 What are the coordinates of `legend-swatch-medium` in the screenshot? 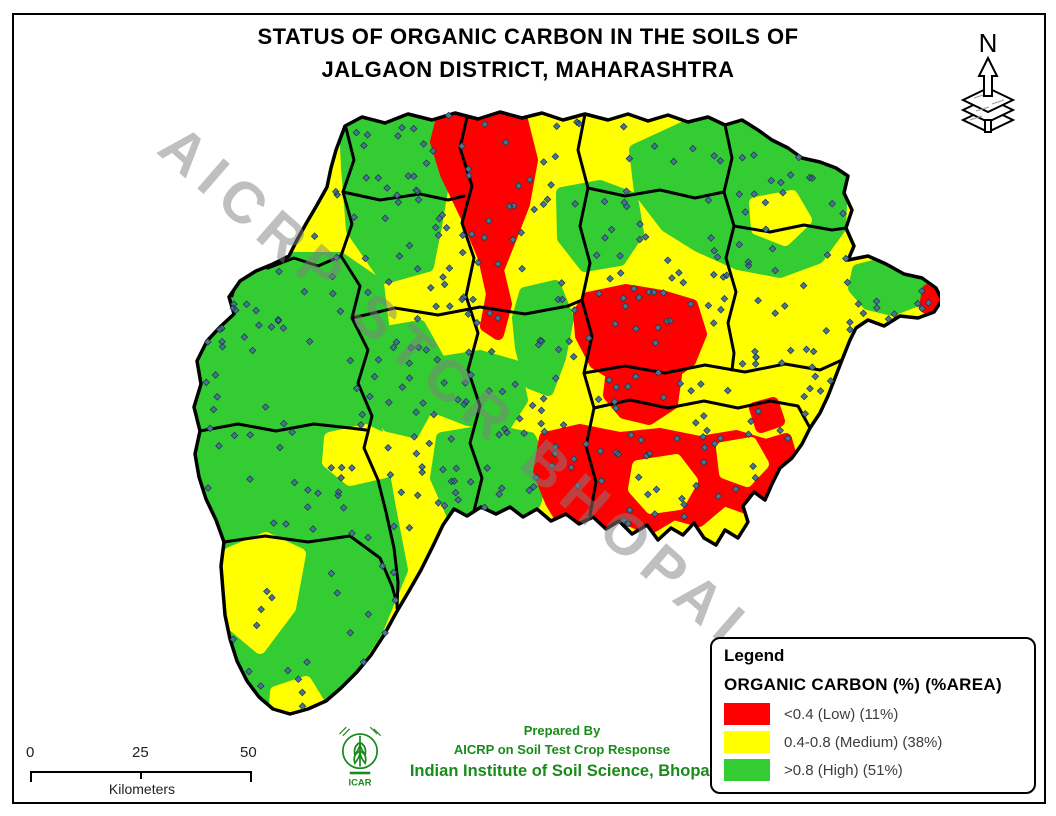 It's located at (747, 742).